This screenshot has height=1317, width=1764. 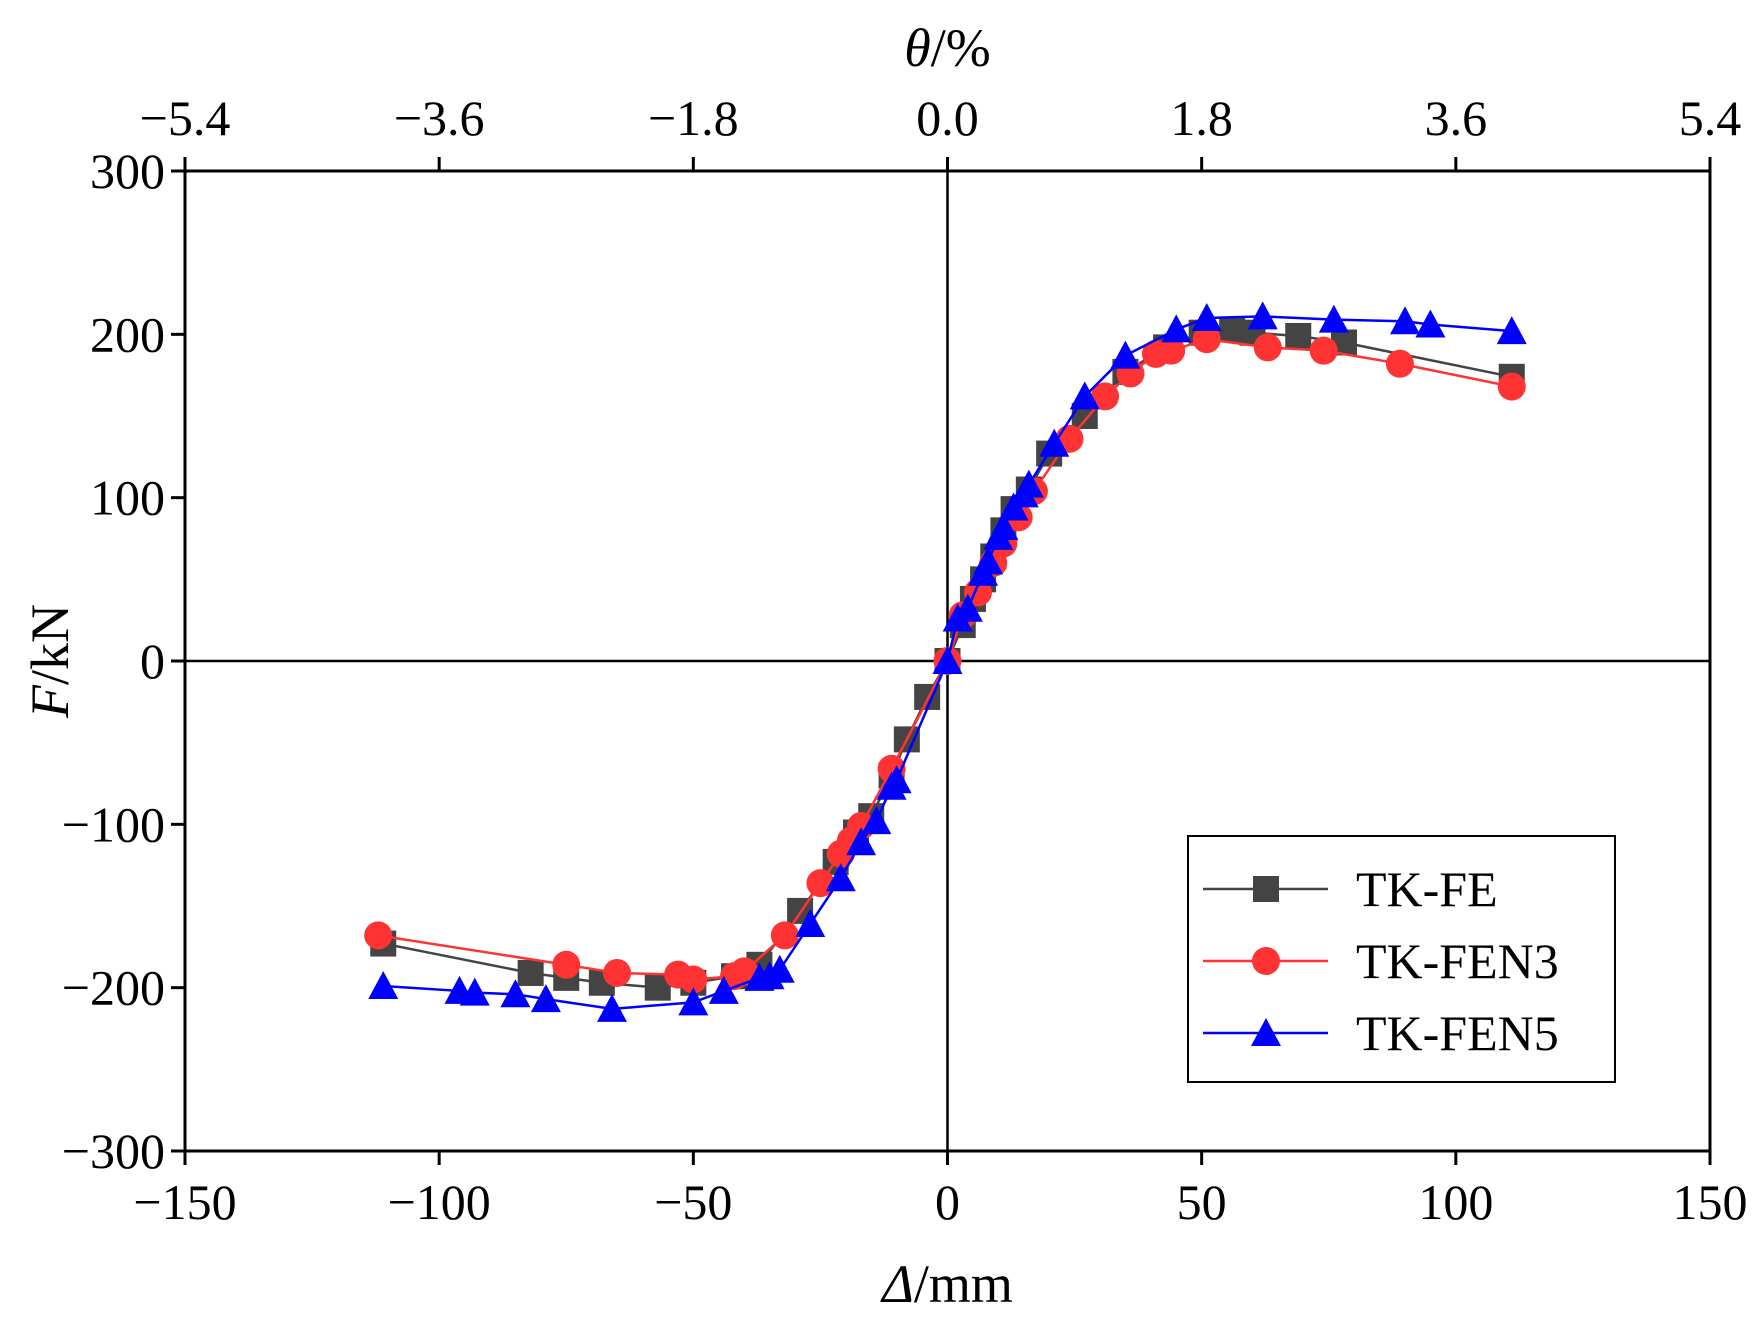 I want to click on x-tick-label: 50, so click(x=1202, y=1202).